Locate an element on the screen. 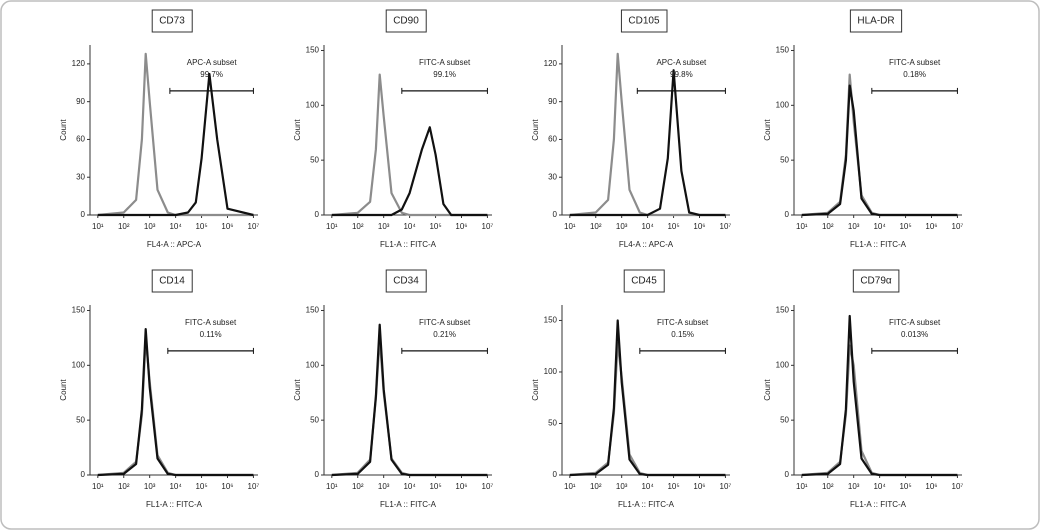  subset-percent: 99.7% is located at coordinates (211, 74).